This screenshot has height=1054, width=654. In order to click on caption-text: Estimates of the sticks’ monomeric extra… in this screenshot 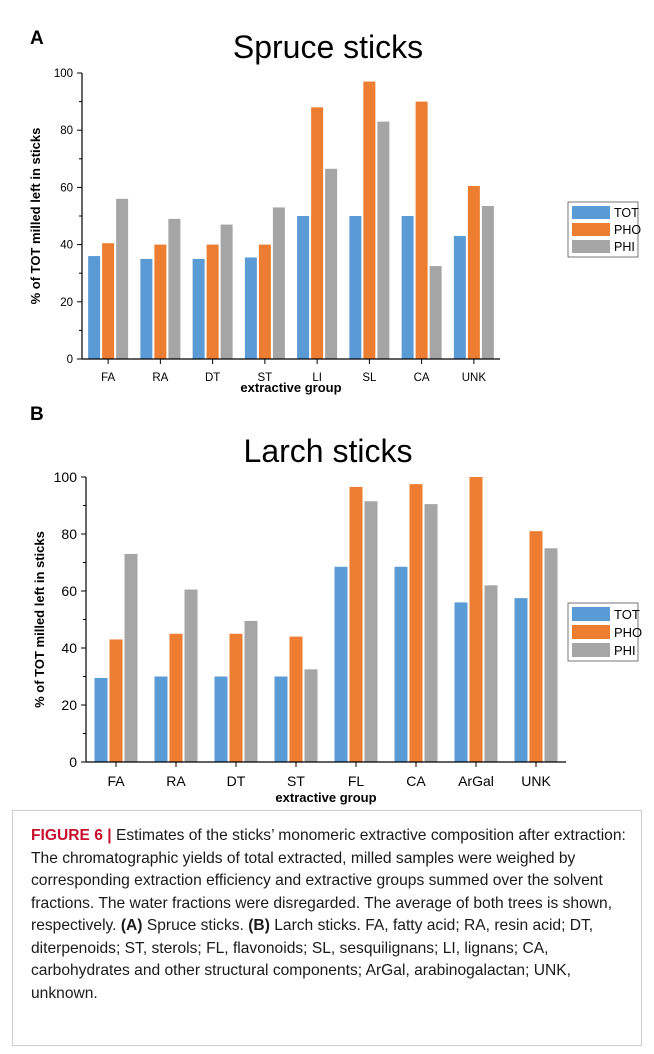, I will do `click(328, 880)`.